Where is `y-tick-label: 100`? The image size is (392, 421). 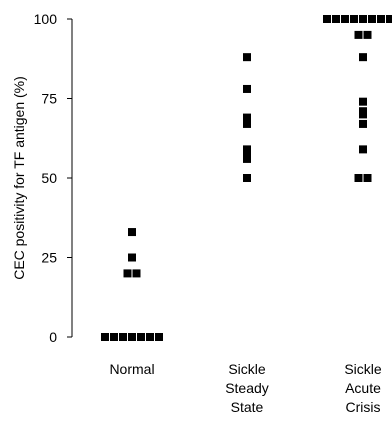 y-tick-label: 100 is located at coordinates (46, 19).